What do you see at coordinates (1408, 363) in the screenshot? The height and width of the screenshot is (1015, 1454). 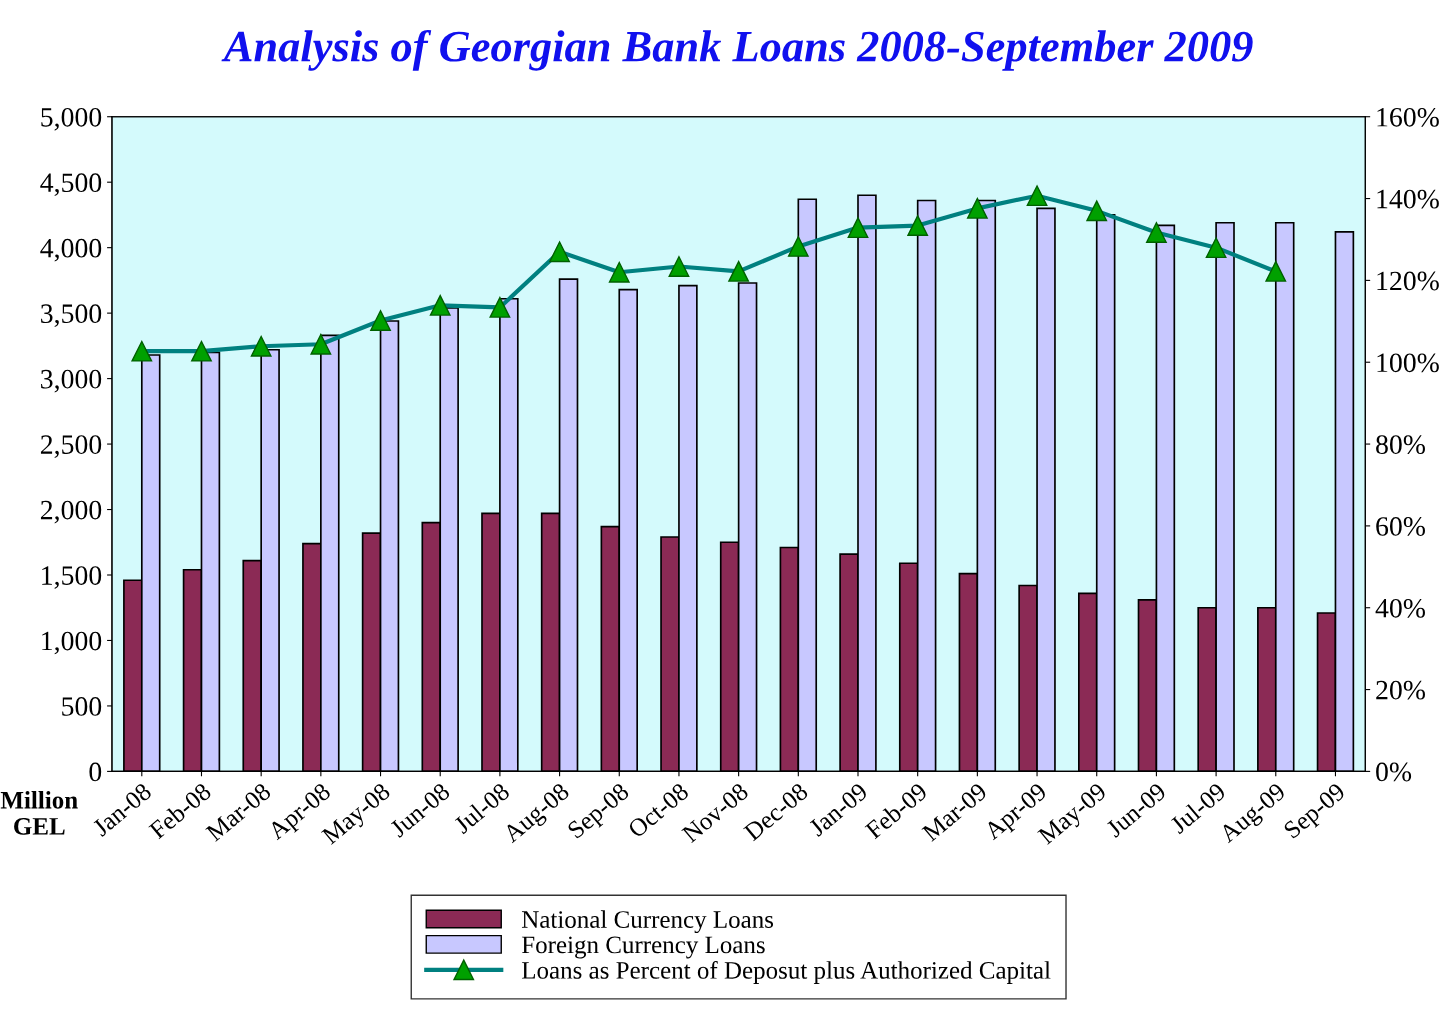 I see `y2-tick-label: 100%` at bounding box center [1408, 363].